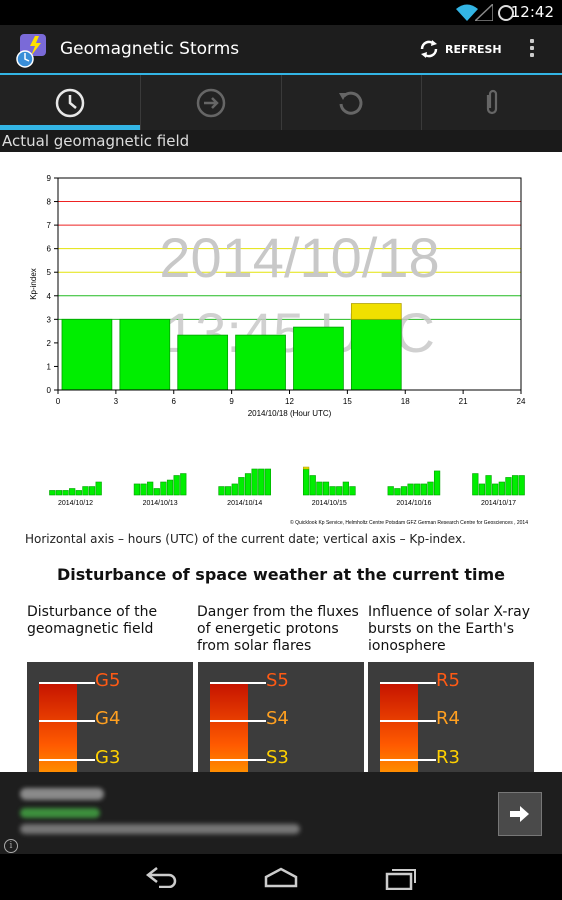 The height and width of the screenshot is (900, 562). Describe the element at coordinates (399, 727) in the screenshot. I see `r-scale-gradient` at that location.